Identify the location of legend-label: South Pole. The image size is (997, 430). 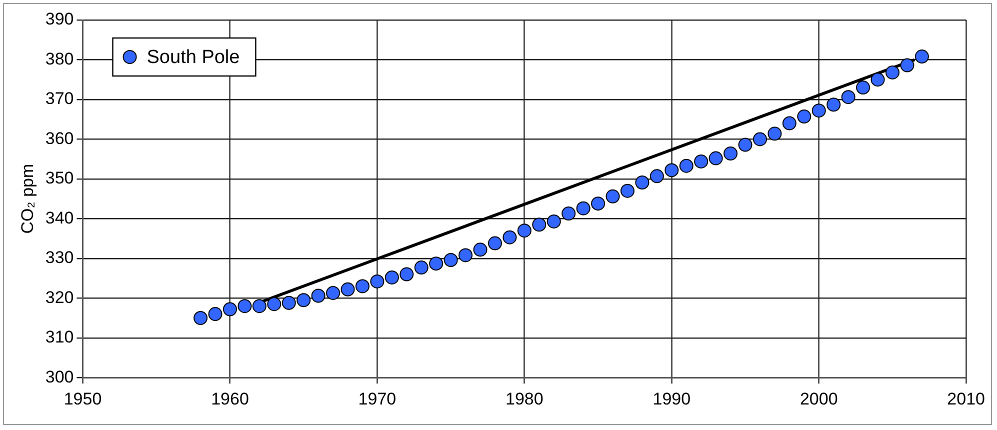
(193, 57).